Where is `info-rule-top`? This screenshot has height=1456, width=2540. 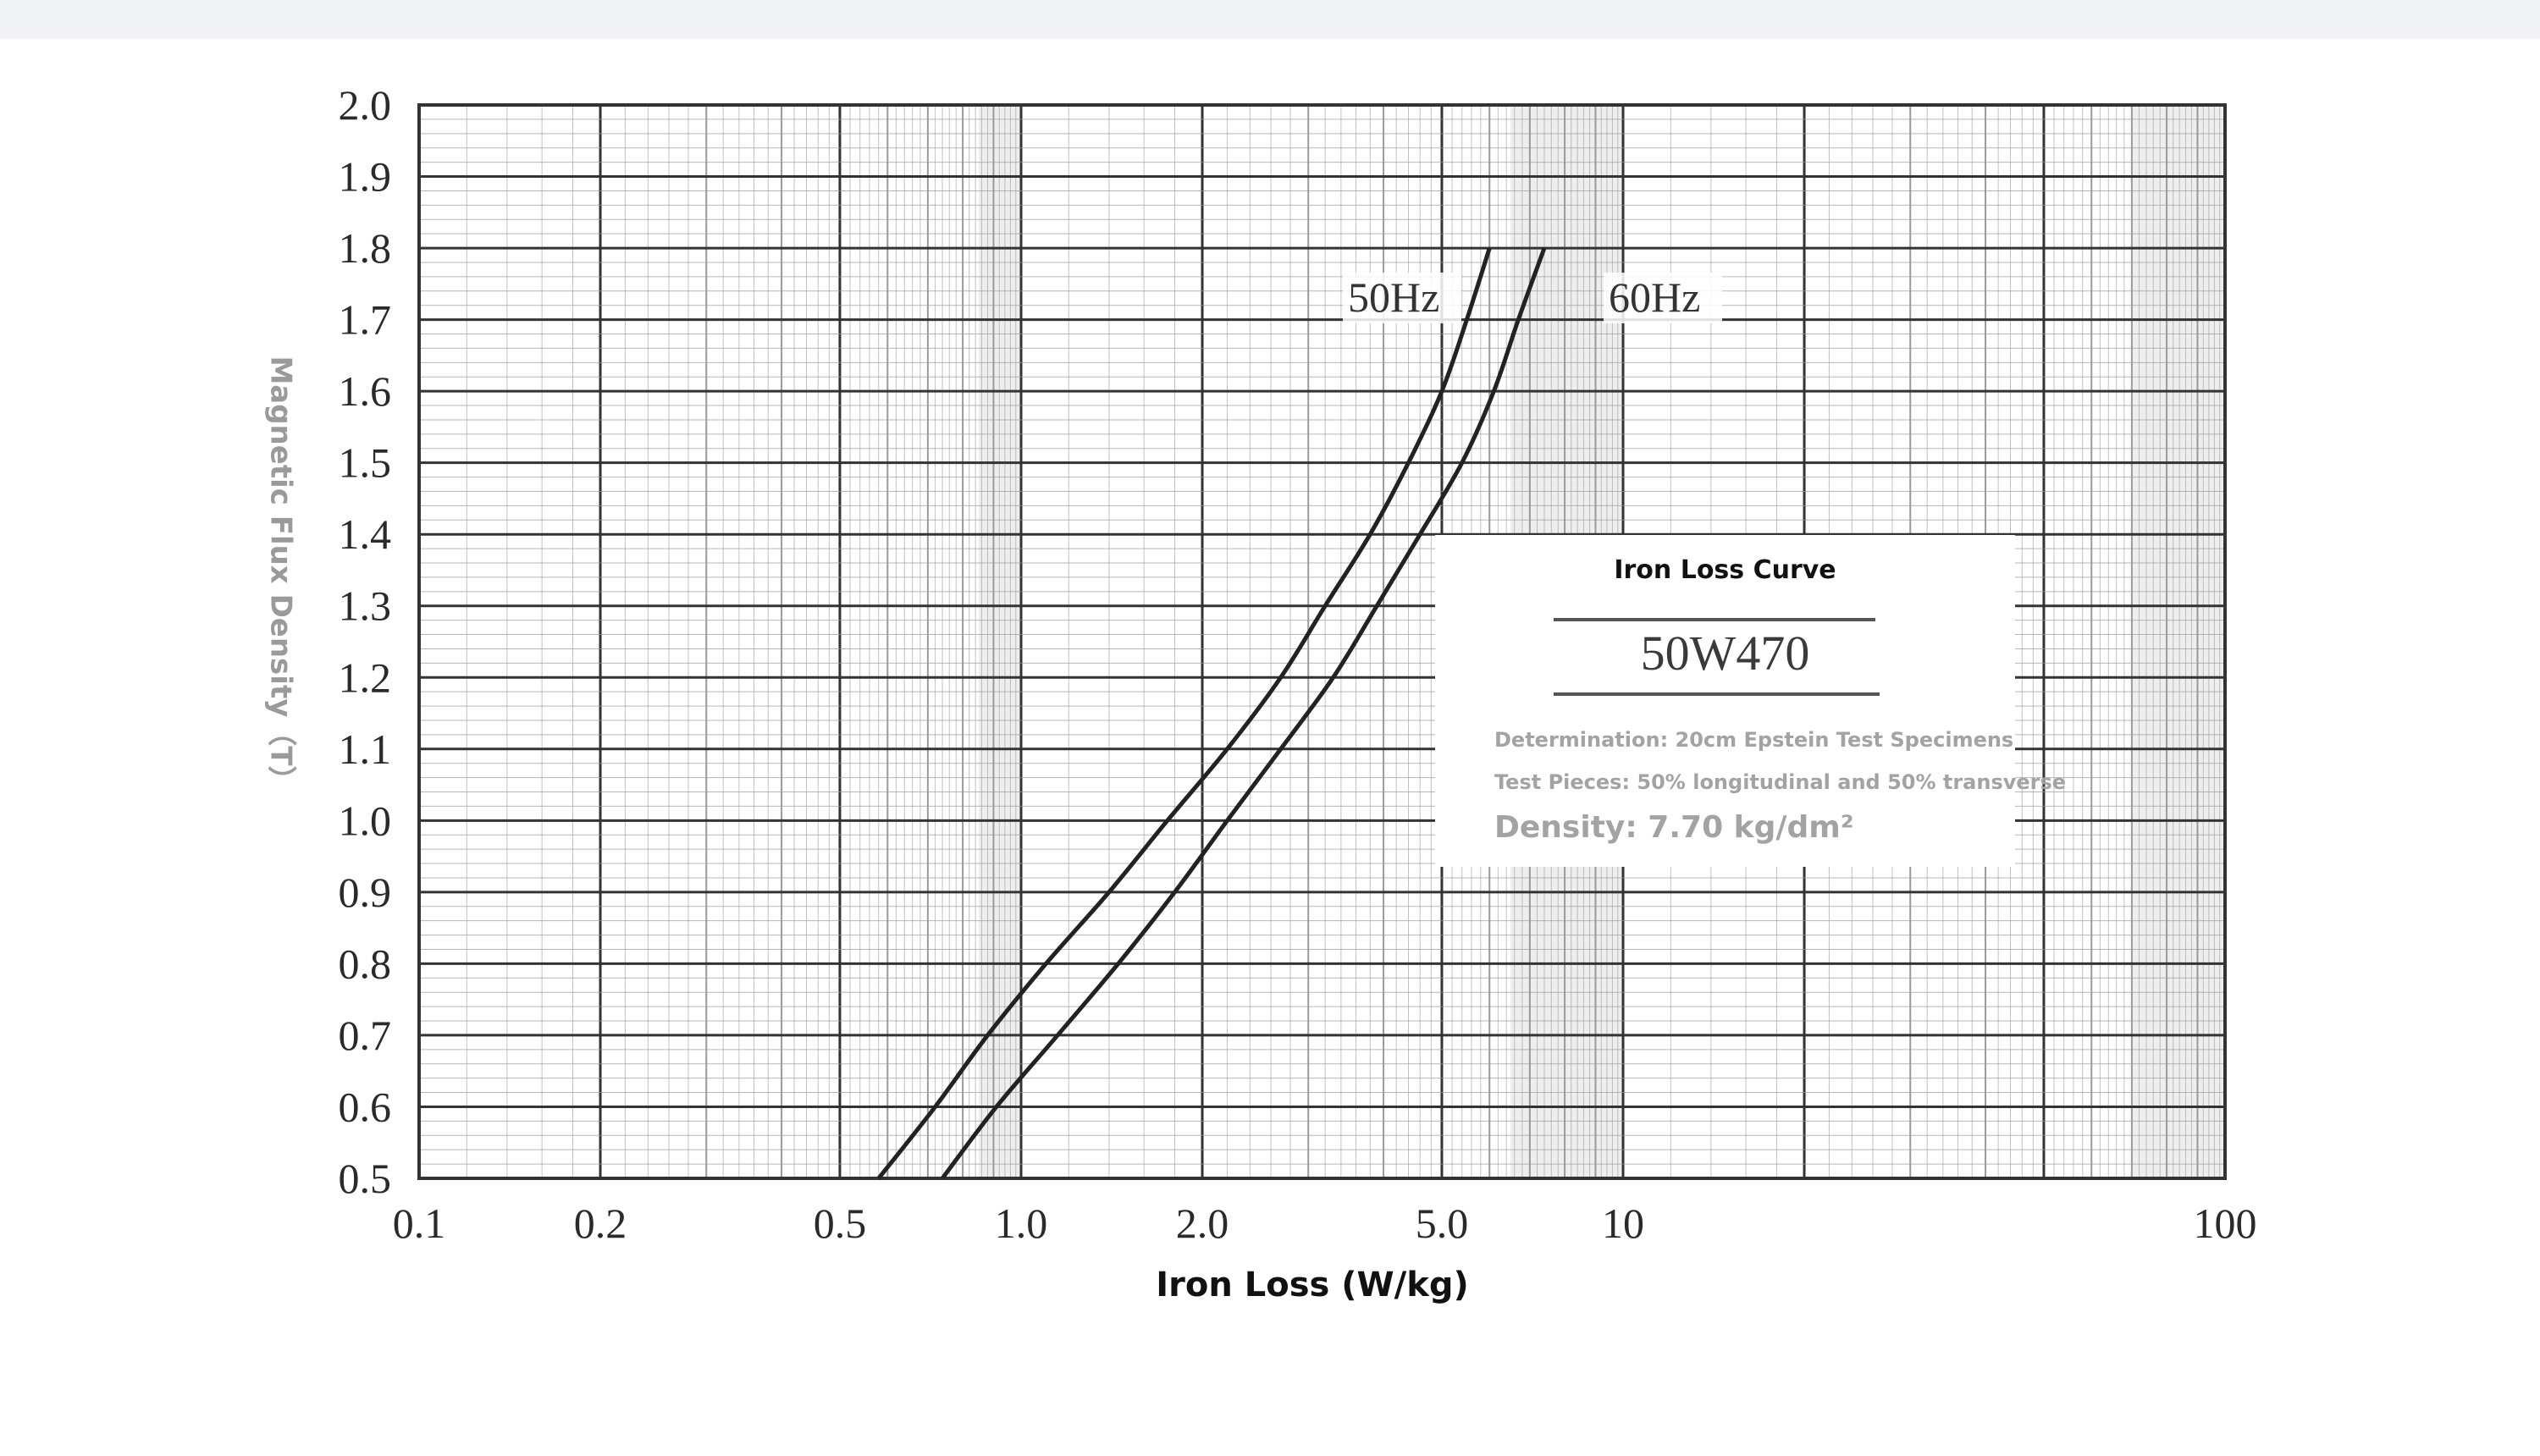
info-rule-top is located at coordinates (1714, 619).